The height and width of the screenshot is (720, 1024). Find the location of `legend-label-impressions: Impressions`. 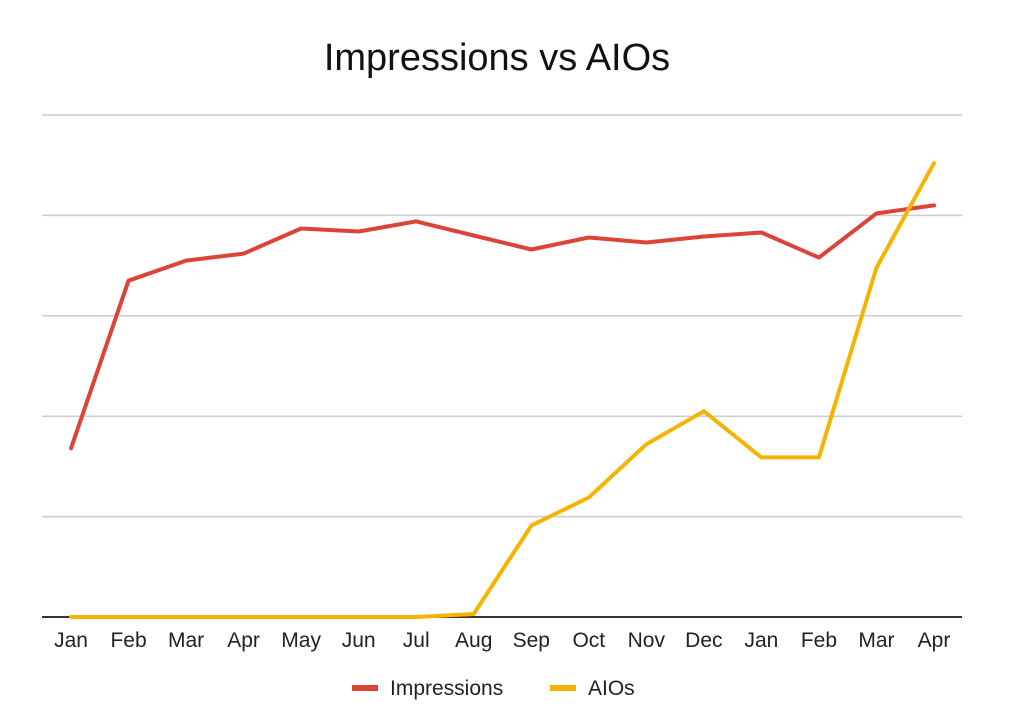

legend-label-impressions: Impressions is located at coordinates (446, 688).